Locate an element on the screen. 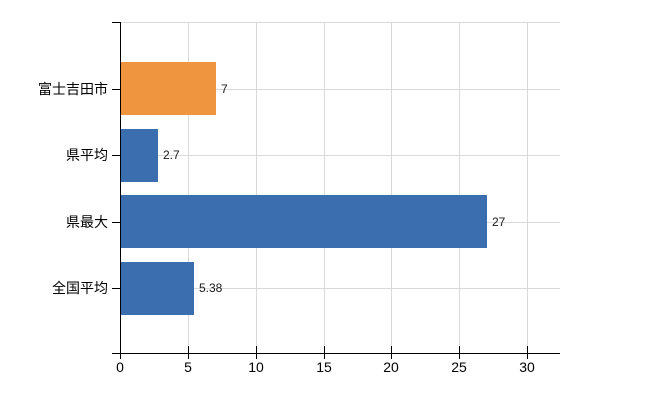 The width and height of the screenshot is (650, 400). y-axis-line is located at coordinates (120, 190).